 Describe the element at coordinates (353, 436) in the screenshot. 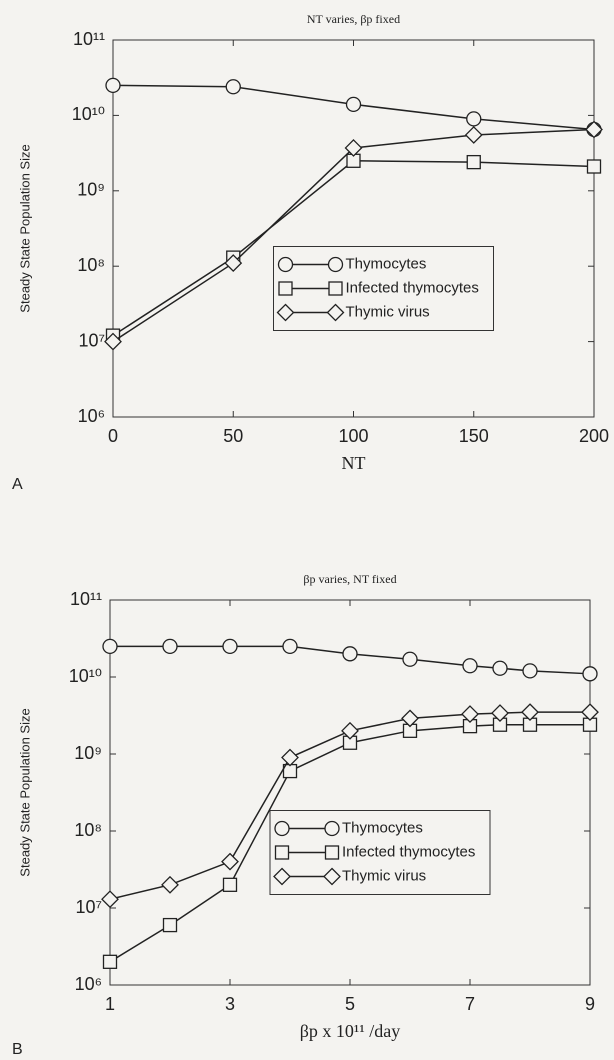

I see `x-tick-label: 100` at that location.